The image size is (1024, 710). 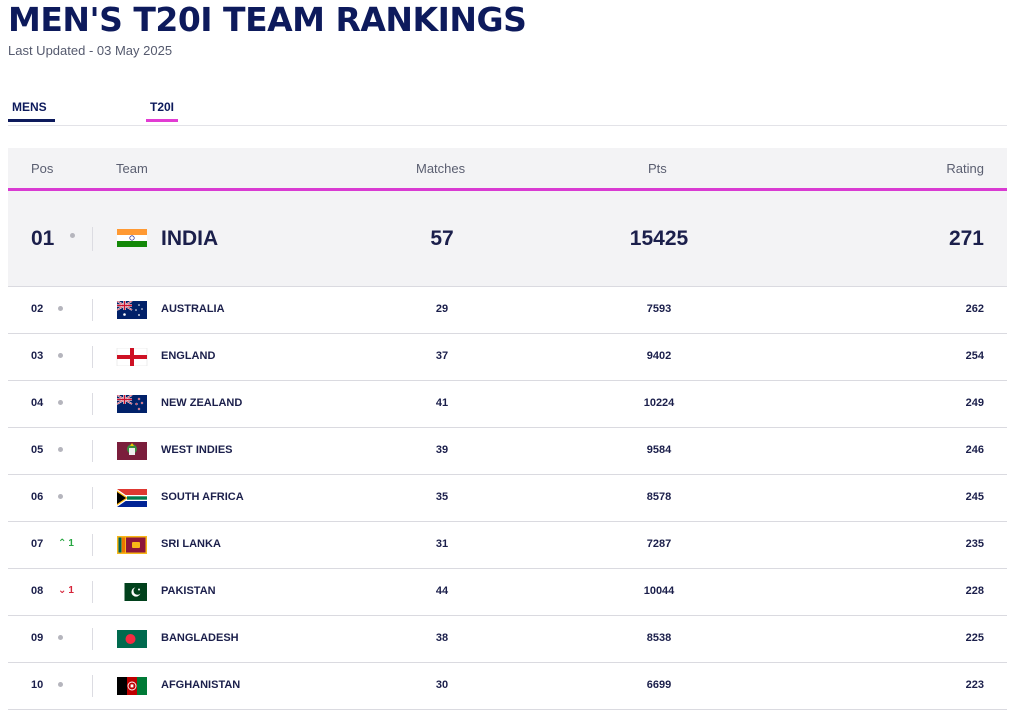 What do you see at coordinates (132, 639) in the screenshot?
I see `bangladesh-flag-icon` at bounding box center [132, 639].